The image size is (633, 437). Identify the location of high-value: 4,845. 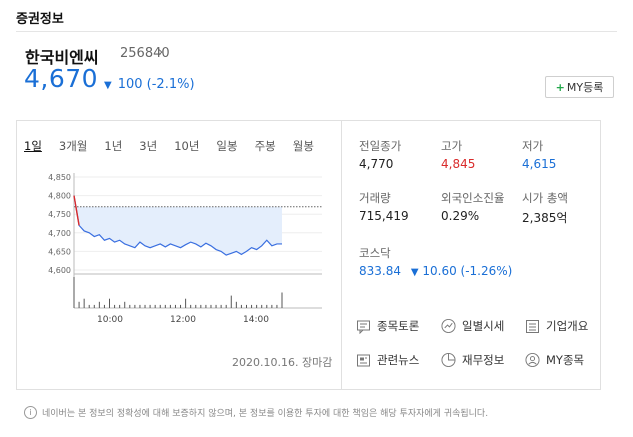
(458, 164).